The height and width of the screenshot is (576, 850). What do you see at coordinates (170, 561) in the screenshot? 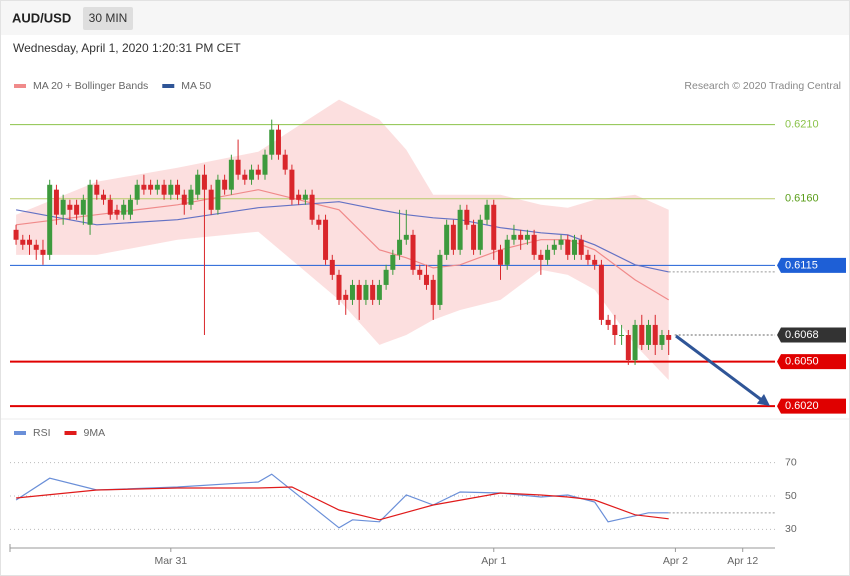
I see `x-tick-label: Mar 31` at bounding box center [170, 561].